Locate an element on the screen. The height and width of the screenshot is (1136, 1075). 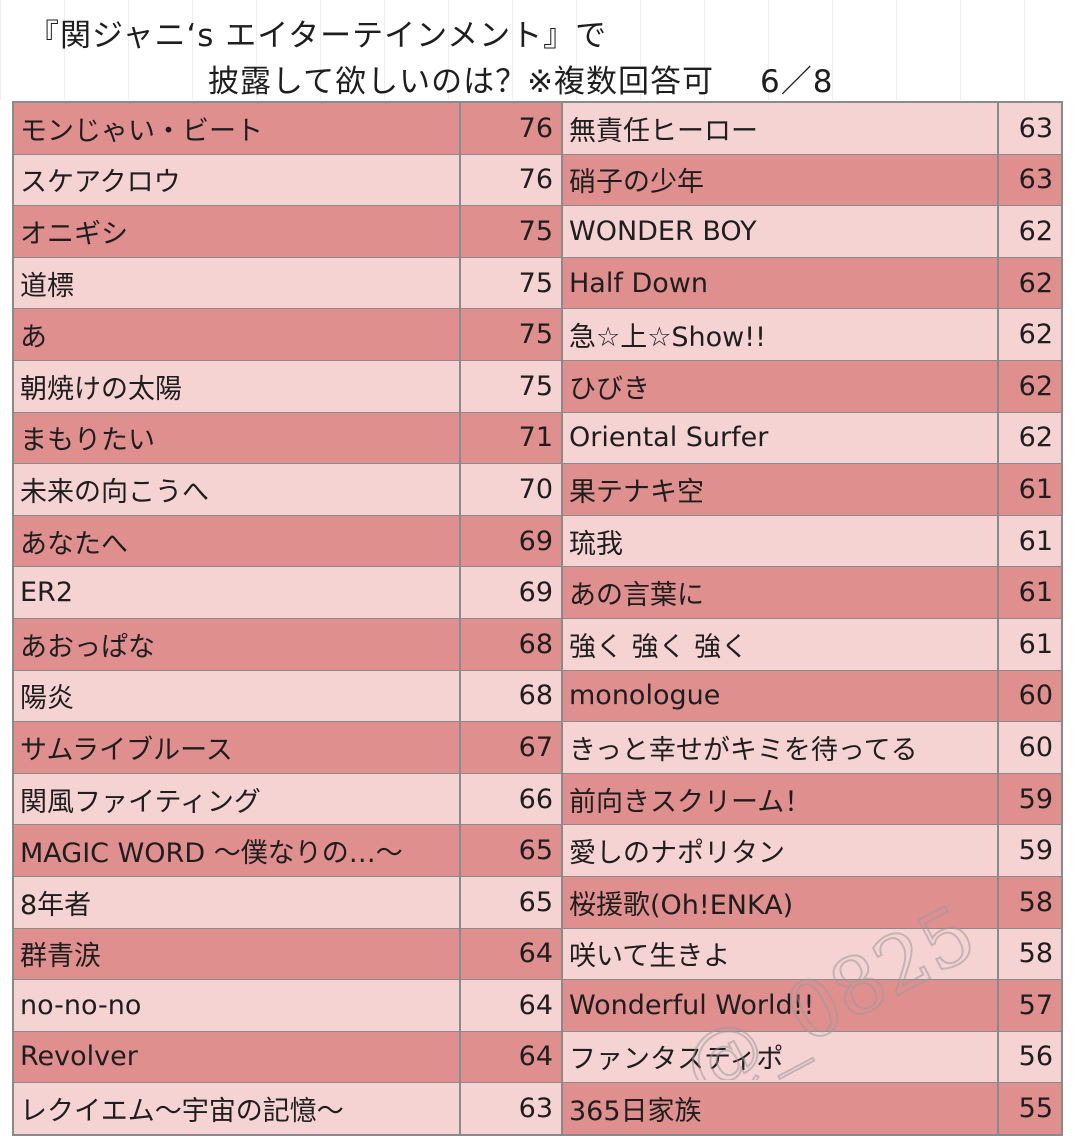
table-row: Wonderful World!! 57 is located at coordinates (812, 1005).